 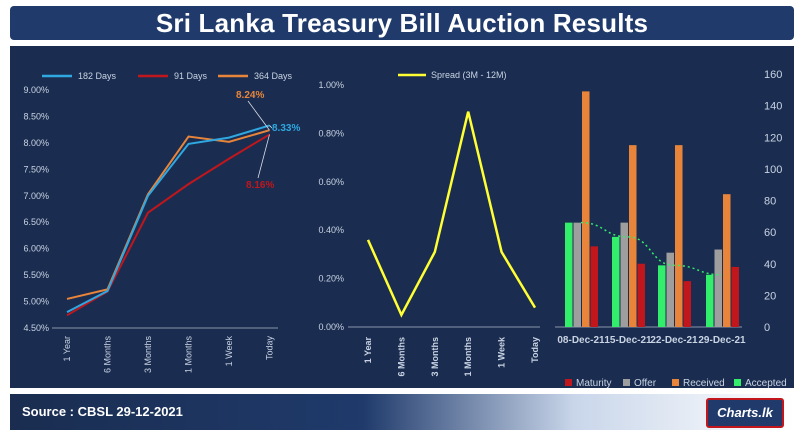 What do you see at coordinates (773, 75) in the screenshot?
I see `chart3-y-tick: 160` at bounding box center [773, 75].